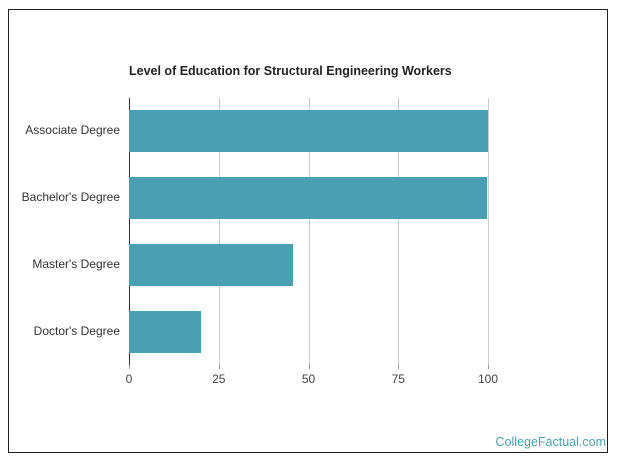 The height and width of the screenshot is (465, 620). What do you see at coordinates (76, 330) in the screenshot?
I see `y-category-label: Doctor's Degree` at bounding box center [76, 330].